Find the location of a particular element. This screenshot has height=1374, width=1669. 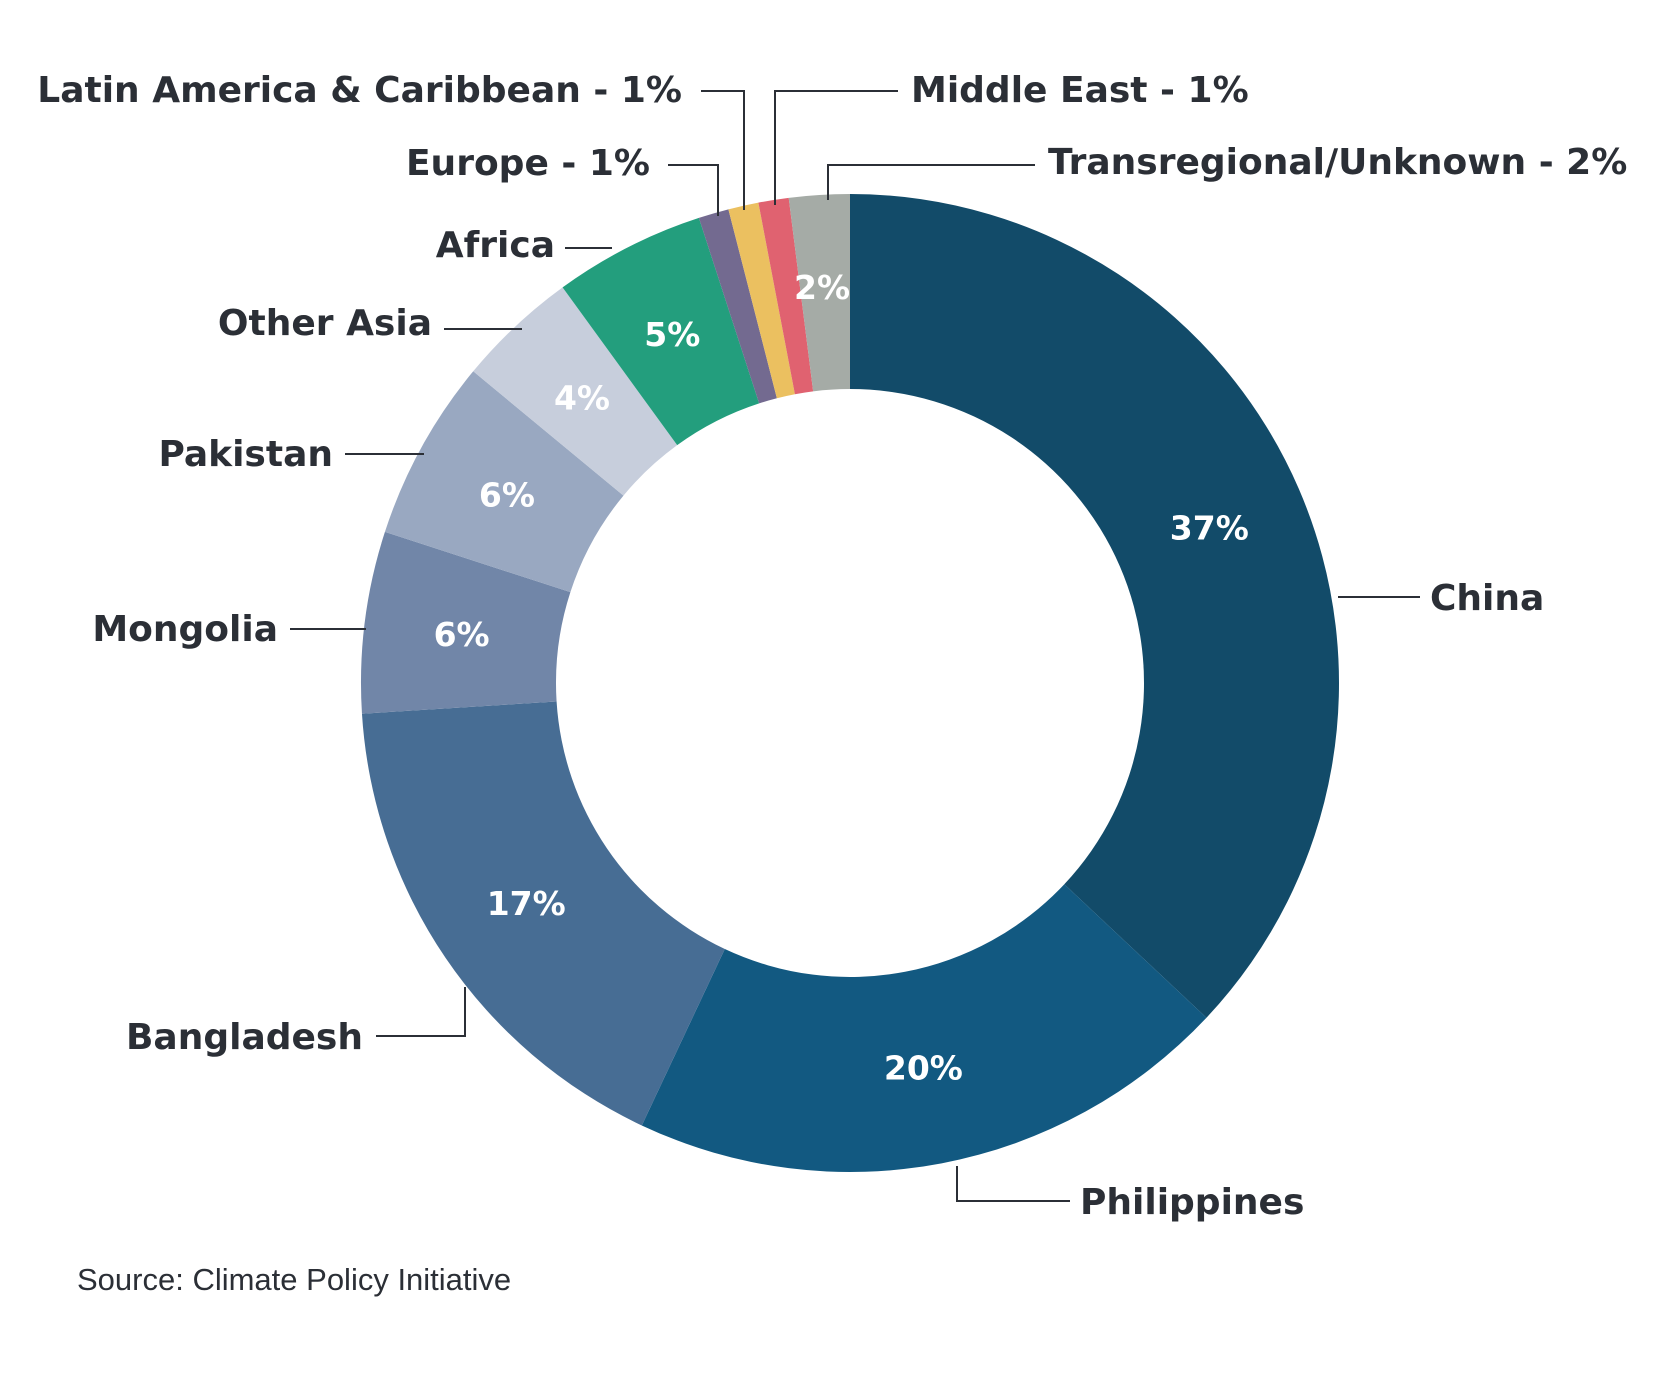

category-label-mongolia: Mongolia is located at coordinates (185, 629).